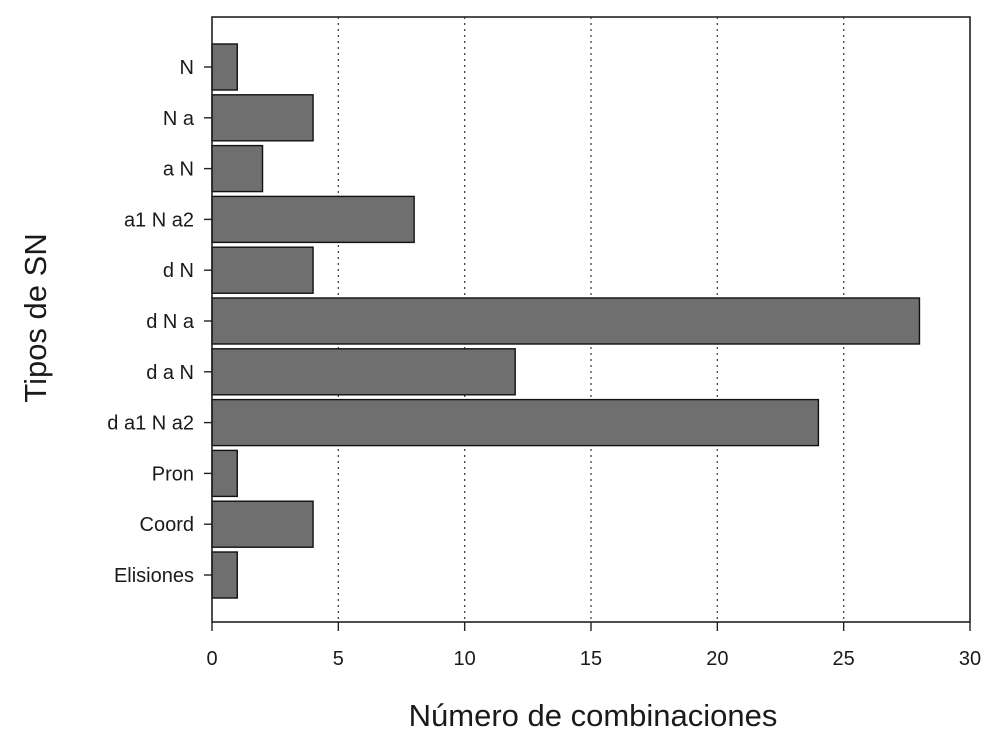  Describe the element at coordinates (591, 659) in the screenshot. I see `x-tick-label-15: 15` at that location.